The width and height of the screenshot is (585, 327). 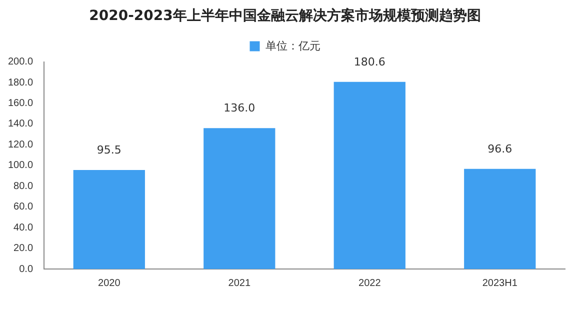 What do you see at coordinates (21, 166) in the screenshot?
I see `y-tick-label: 100.0` at bounding box center [21, 166].